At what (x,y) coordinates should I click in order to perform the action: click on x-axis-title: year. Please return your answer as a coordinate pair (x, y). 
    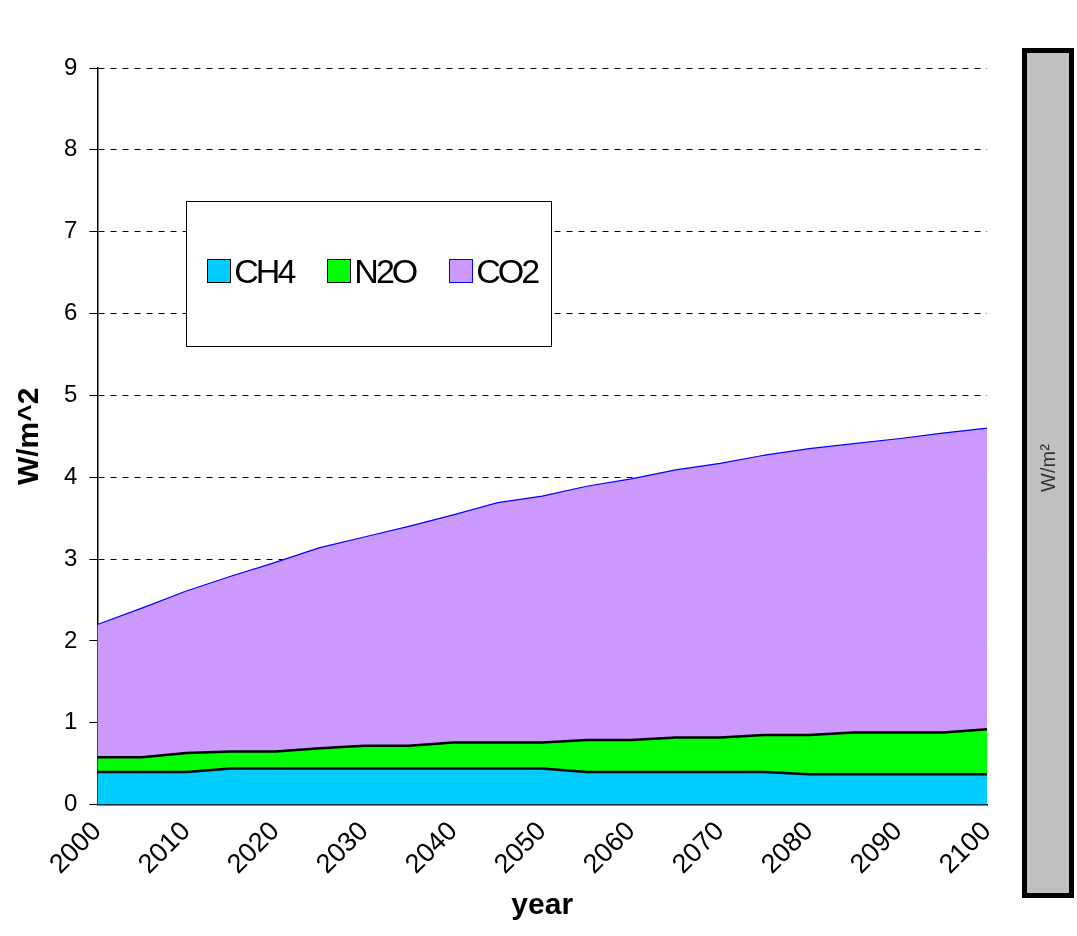
    Looking at the image, I should click on (542, 904).